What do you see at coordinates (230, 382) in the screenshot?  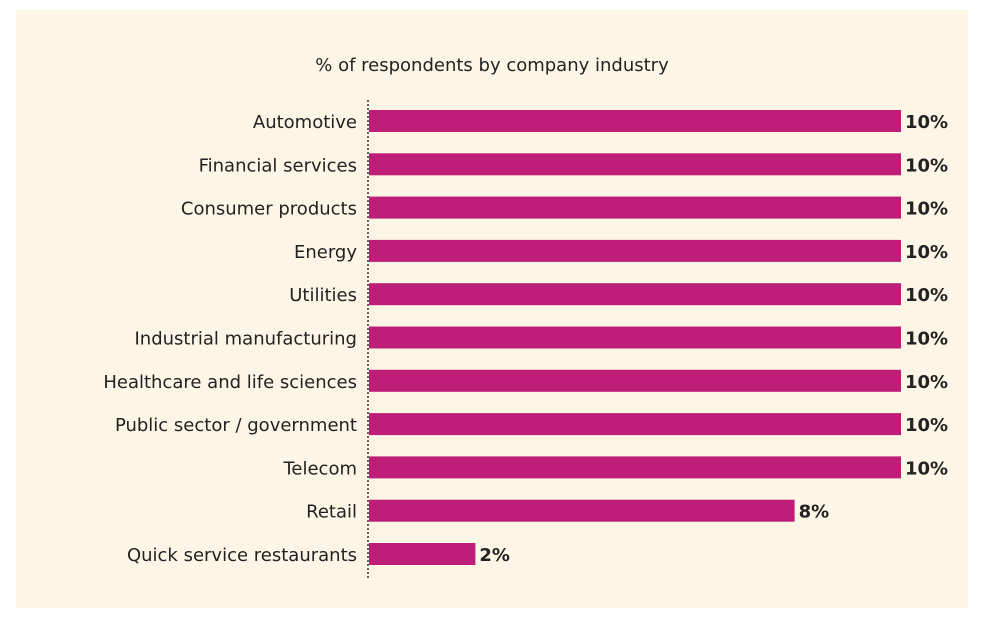 I see `category-label: Healthcare and life sciences` at bounding box center [230, 382].